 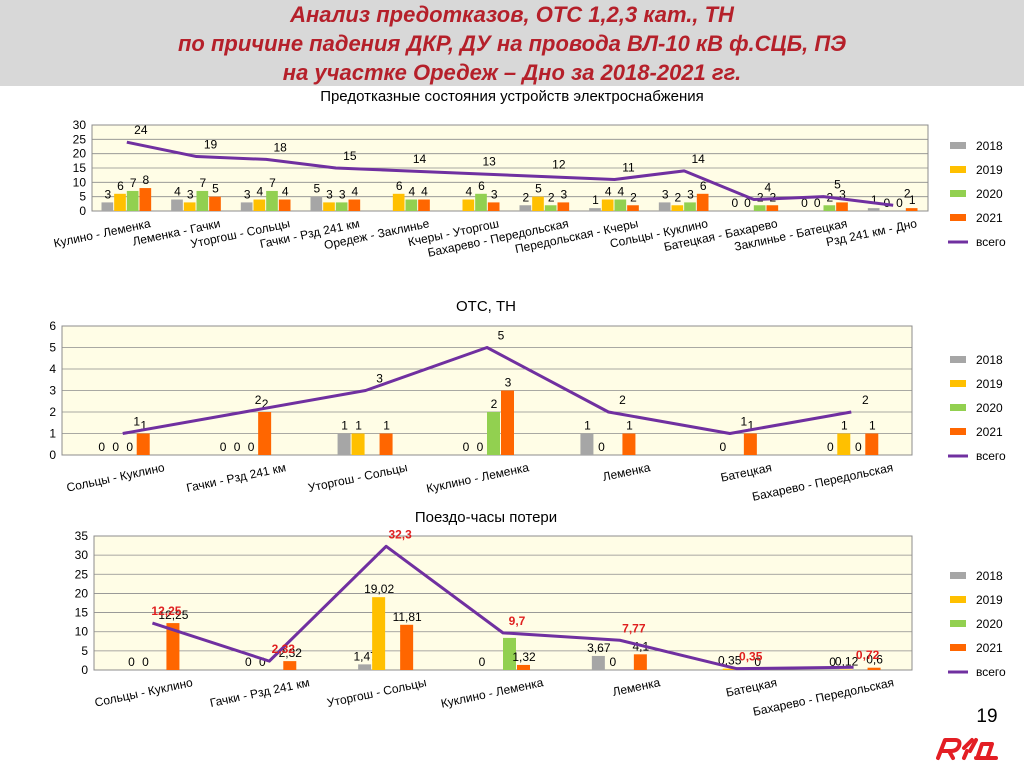 I want to click on total-value-label: 1, so click(x=744, y=422).